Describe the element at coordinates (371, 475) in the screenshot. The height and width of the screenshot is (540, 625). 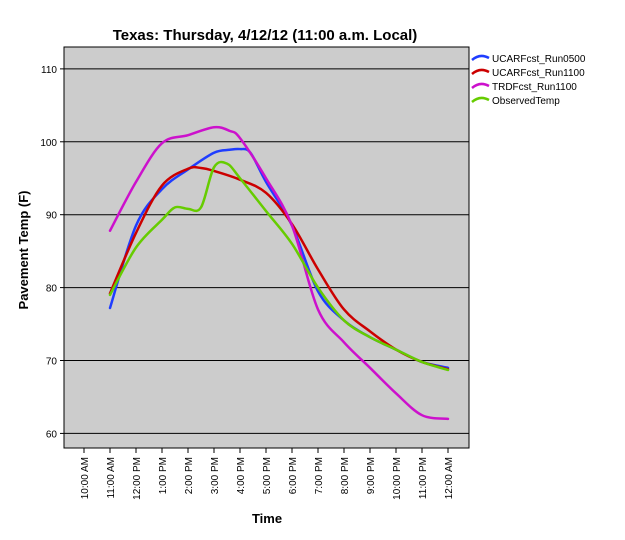
I see `x-tick-label: 9:00 PM` at that location.